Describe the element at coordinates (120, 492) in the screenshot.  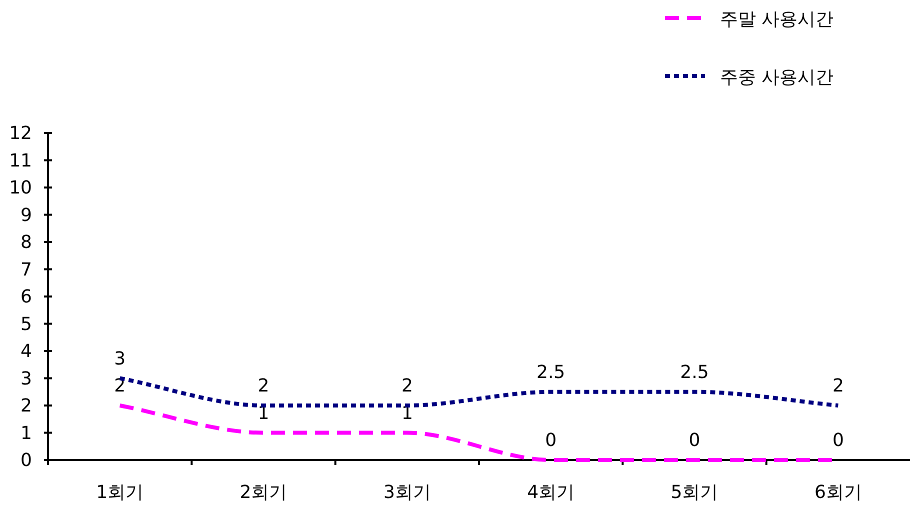
I see `x-tick-label: 1회기` at that location.